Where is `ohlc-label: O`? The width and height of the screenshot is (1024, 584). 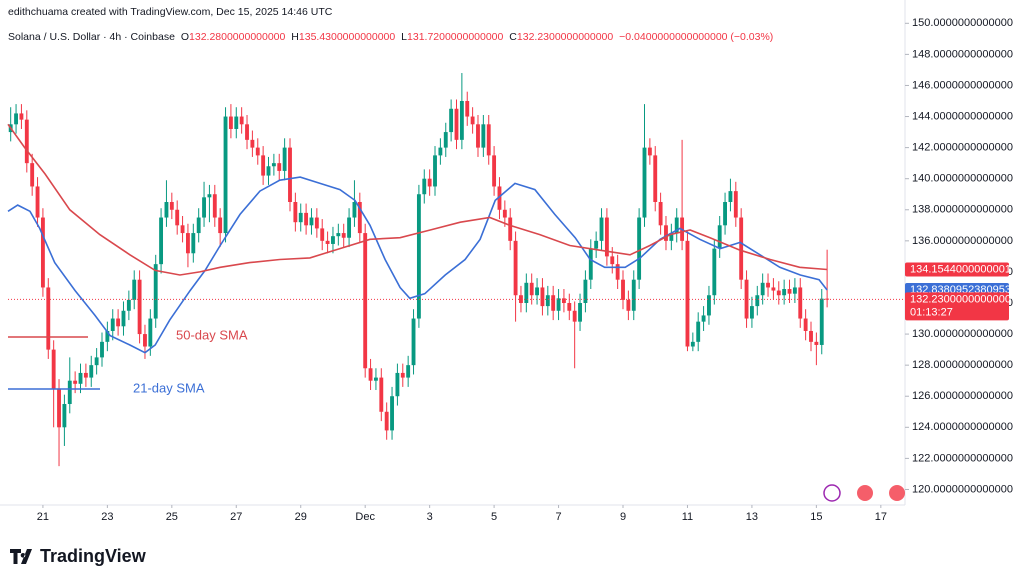 ohlc-label: O is located at coordinates (185, 37).